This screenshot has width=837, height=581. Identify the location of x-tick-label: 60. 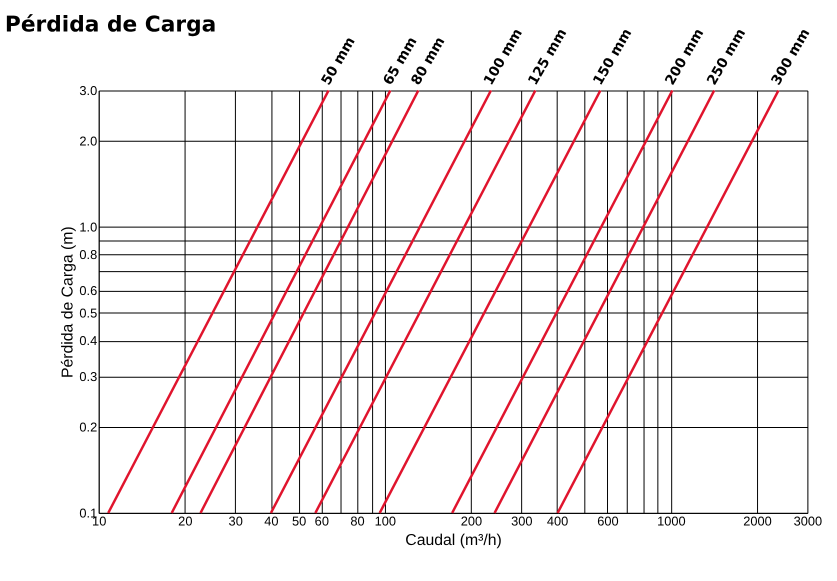
(321, 520).